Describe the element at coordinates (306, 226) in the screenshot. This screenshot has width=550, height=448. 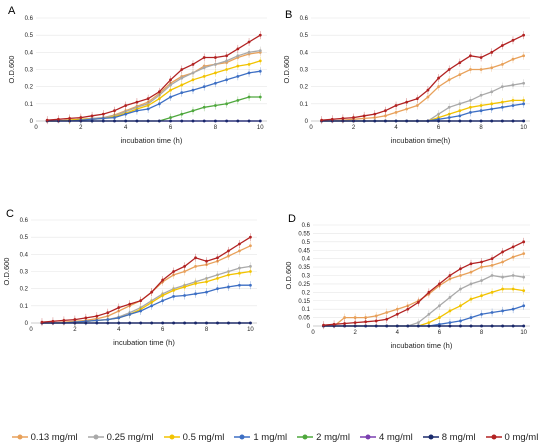
I see `panel-d-y-tick-label: 0.6` at that location.